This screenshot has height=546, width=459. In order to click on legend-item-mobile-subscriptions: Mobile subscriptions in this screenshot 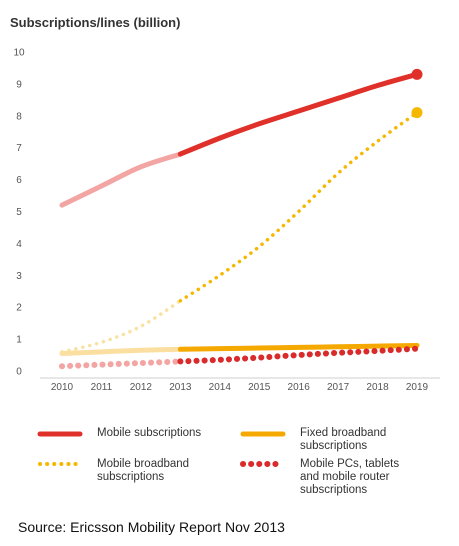, I will do `click(149, 433)`.